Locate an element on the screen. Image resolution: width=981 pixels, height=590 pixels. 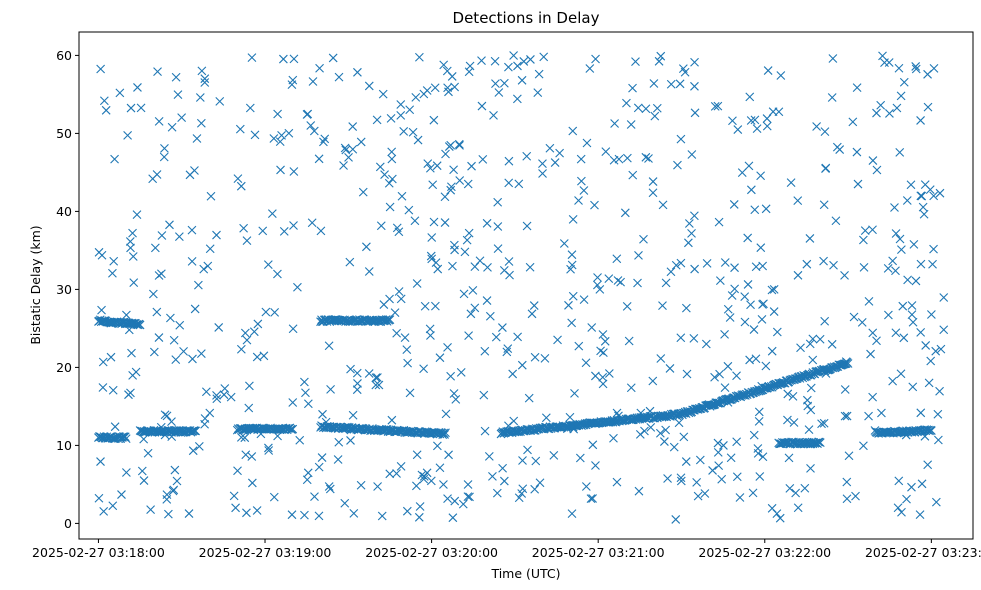
y-tick-label: 0 is located at coordinates (68, 523).